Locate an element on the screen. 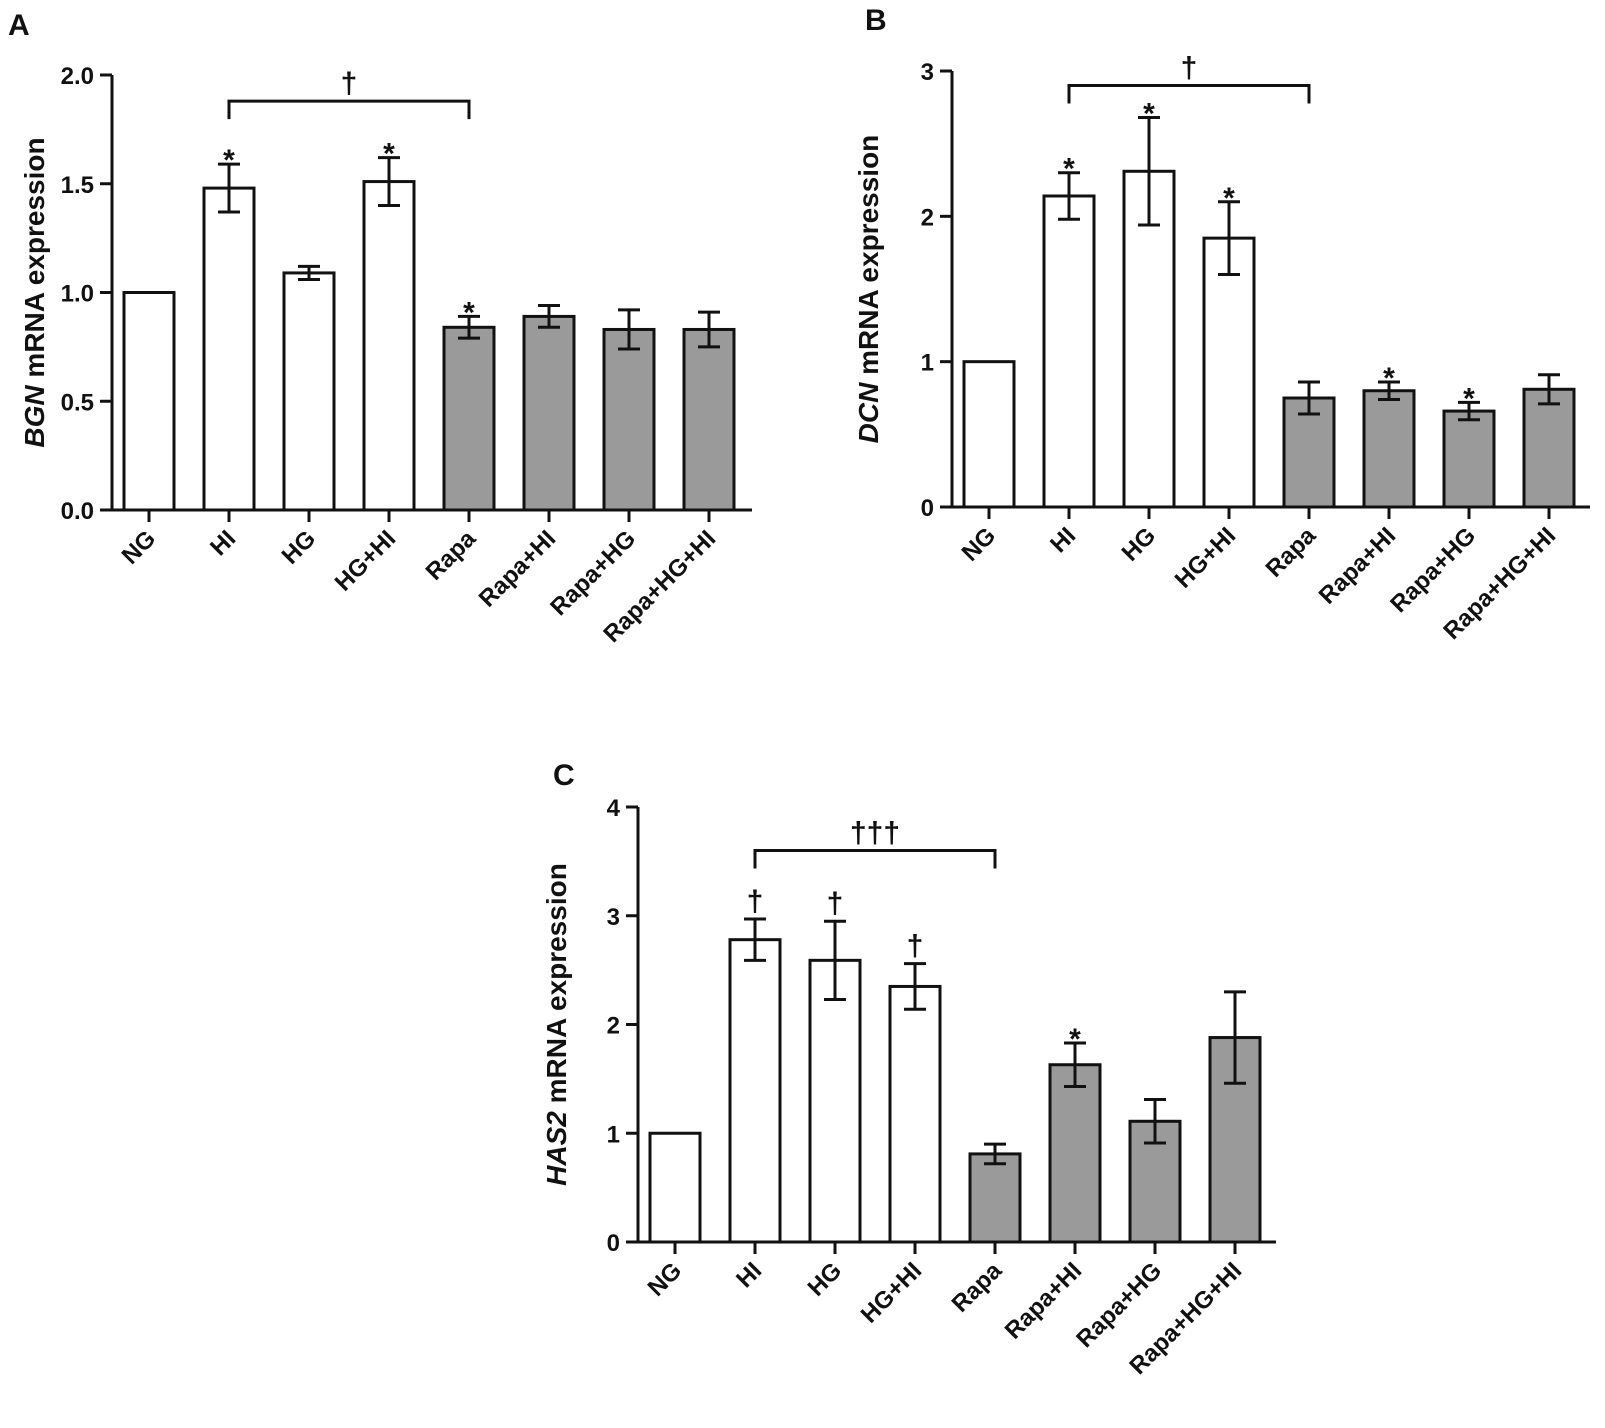 This screenshot has width=1605, height=1428. panel-b-ytick-label-1: 1 is located at coordinates (927, 363).